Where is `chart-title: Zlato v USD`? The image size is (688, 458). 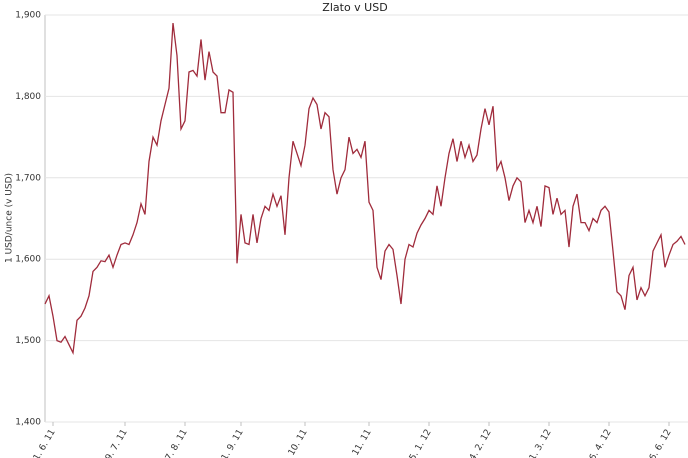 chart-title: Zlato v USD is located at coordinates (354, 7).